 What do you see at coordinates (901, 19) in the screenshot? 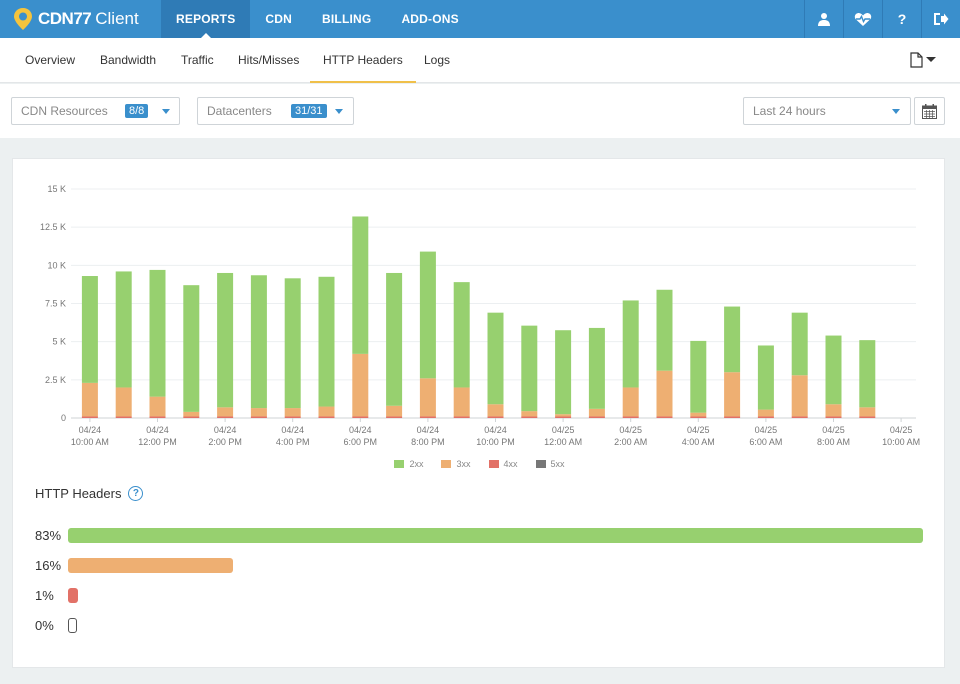
I see `help-icon: ?` at bounding box center [901, 19].